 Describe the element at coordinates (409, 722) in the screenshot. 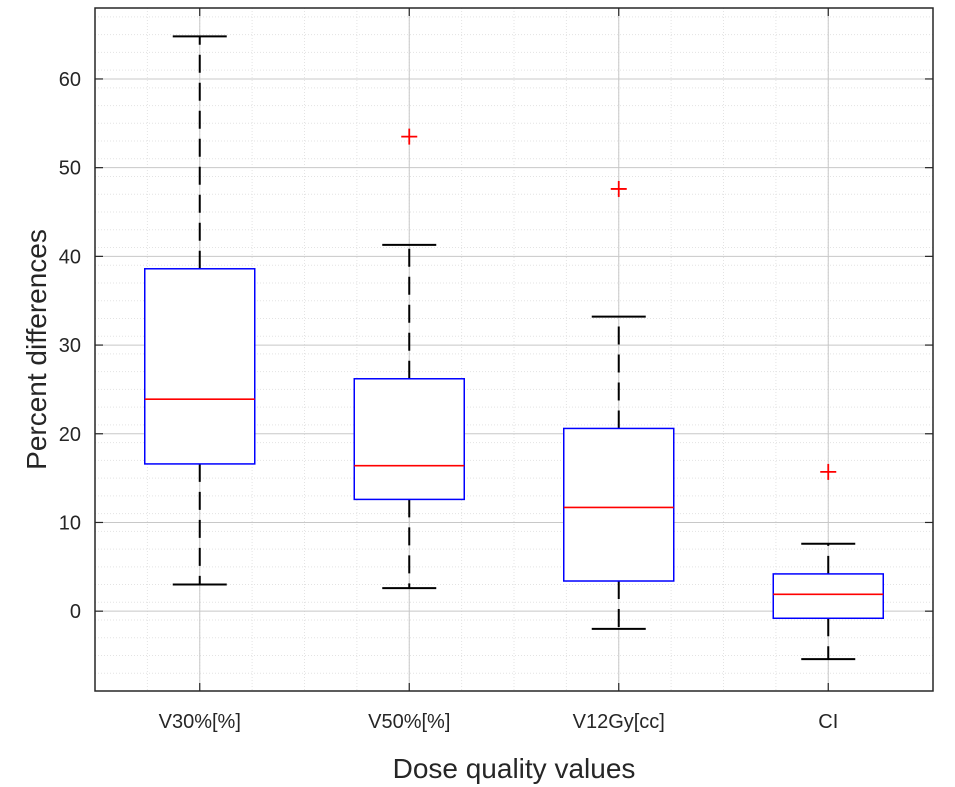

I see `x-tick-label: V50%[%]` at that location.